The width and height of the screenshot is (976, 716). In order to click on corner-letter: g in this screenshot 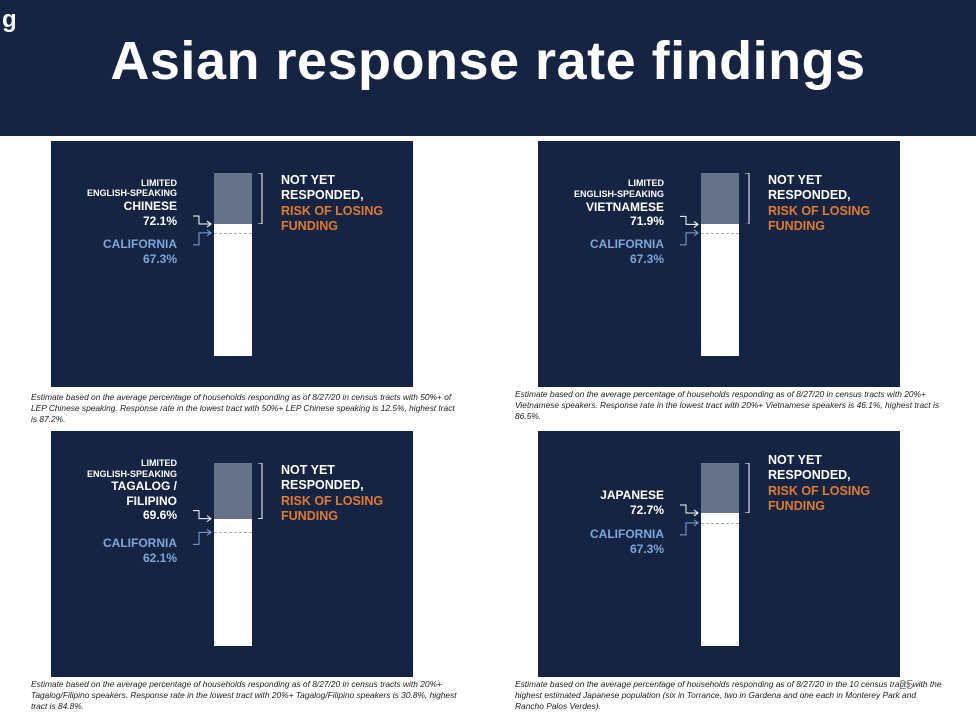, I will do `click(9, 19)`.